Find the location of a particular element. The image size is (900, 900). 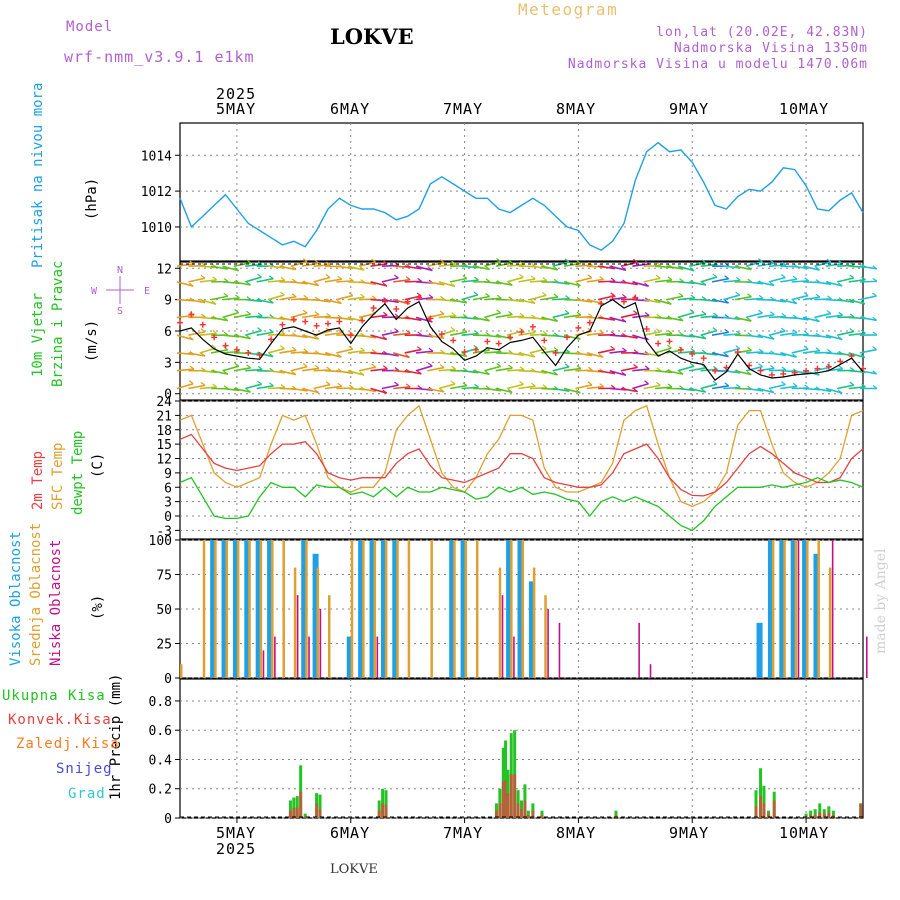

model-name: wrf-nmm_v3.9.1 e1km is located at coordinates (159, 57).